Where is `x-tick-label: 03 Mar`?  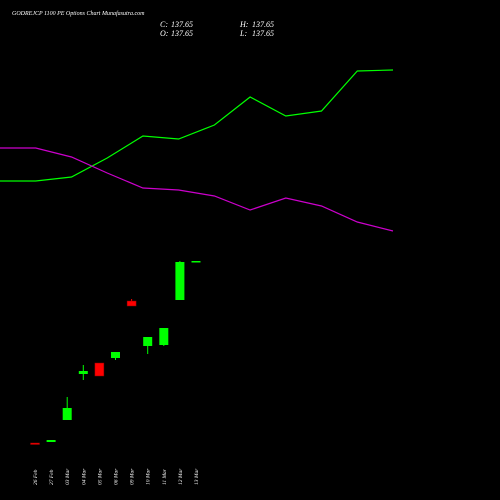
x-tick-label: 03 Mar is located at coordinates (68, 476).